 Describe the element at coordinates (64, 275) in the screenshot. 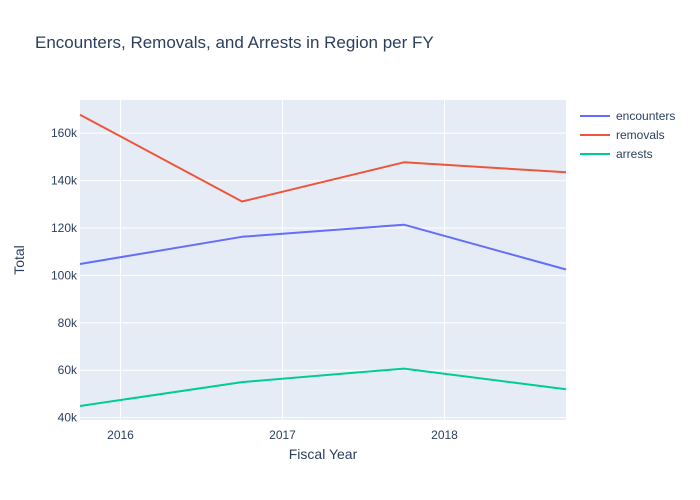

I see `y-tick-label: 100k` at that location.